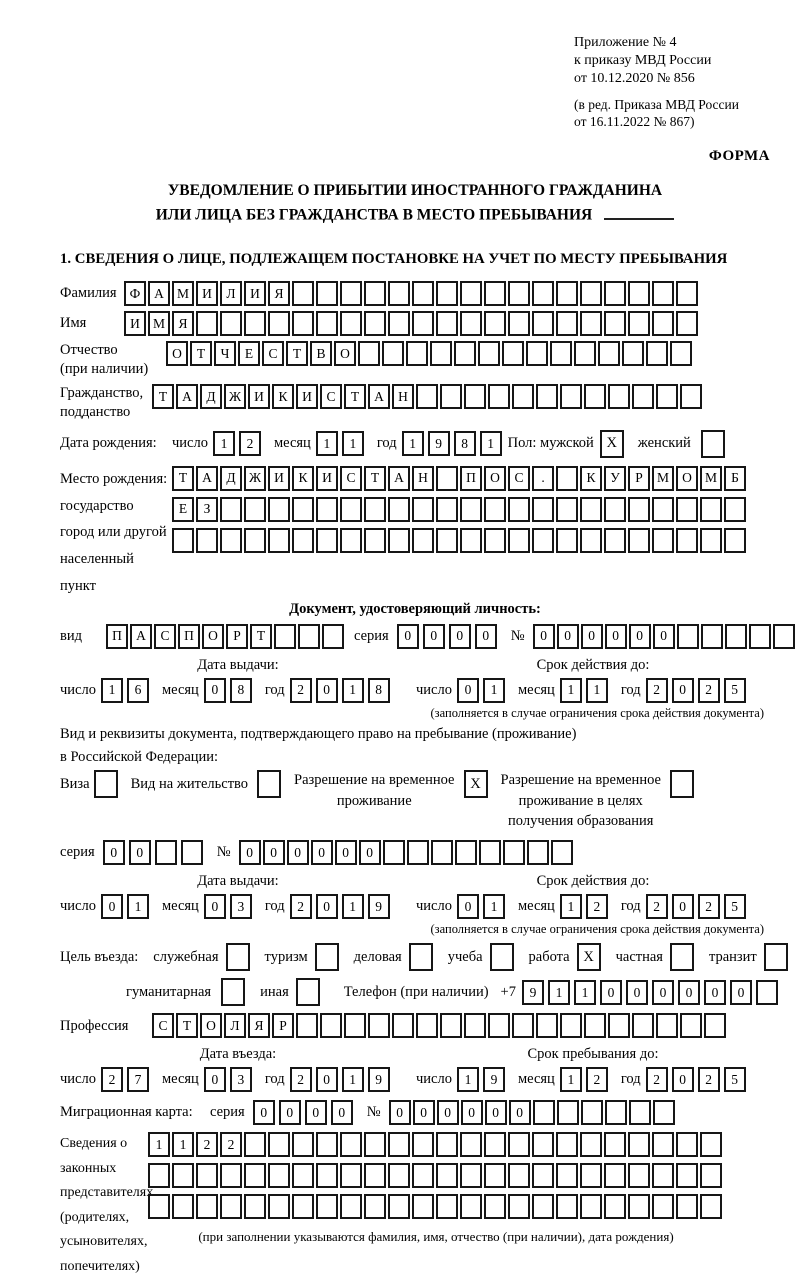 This screenshot has width=800, height=1279. Describe the element at coordinates (378, 907) in the screenshot. I see `char-box: 9` at that location.